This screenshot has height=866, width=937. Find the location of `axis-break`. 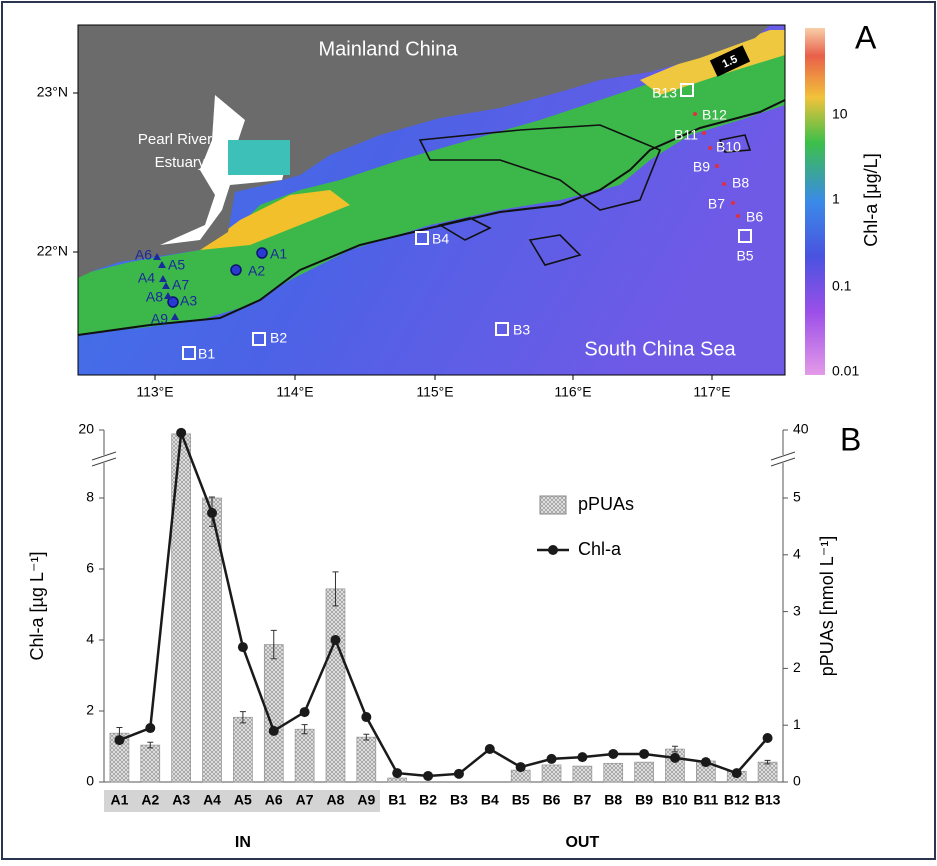

axis-break is located at coordinates (783, 462).